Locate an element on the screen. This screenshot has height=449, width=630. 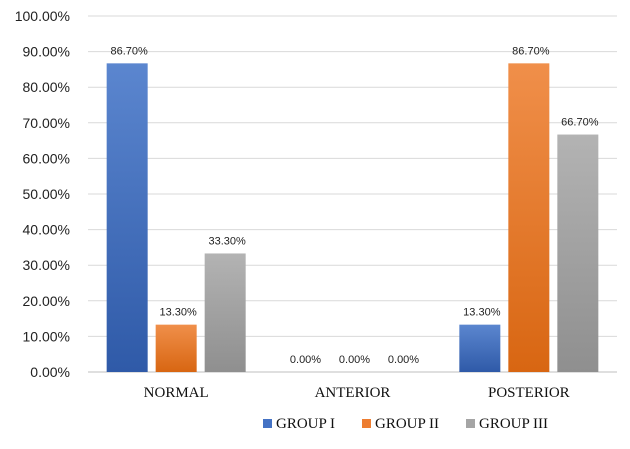
y-tick-label: 10.00% is located at coordinates (46, 336).